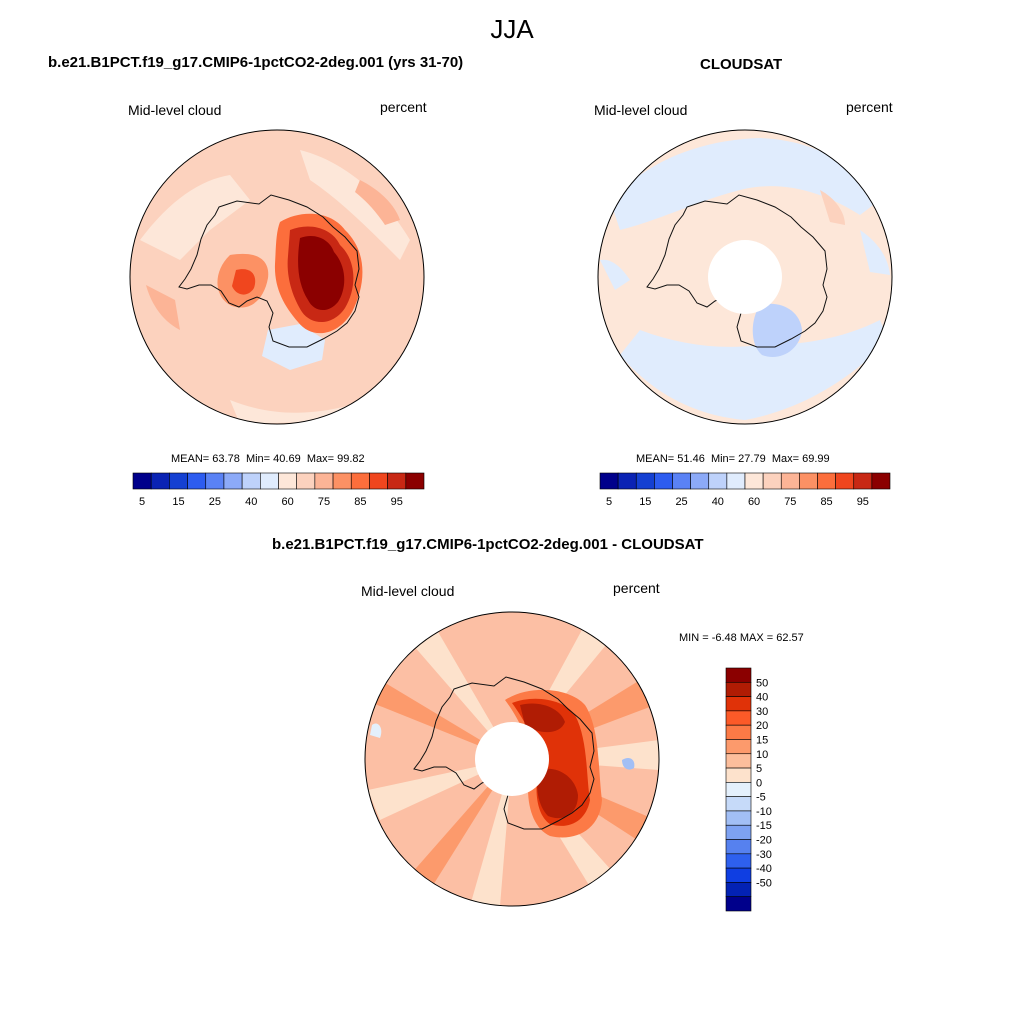 This screenshot has width=1024, height=1024. I want to click on colorbar-tick-label: 75, so click(324, 502).